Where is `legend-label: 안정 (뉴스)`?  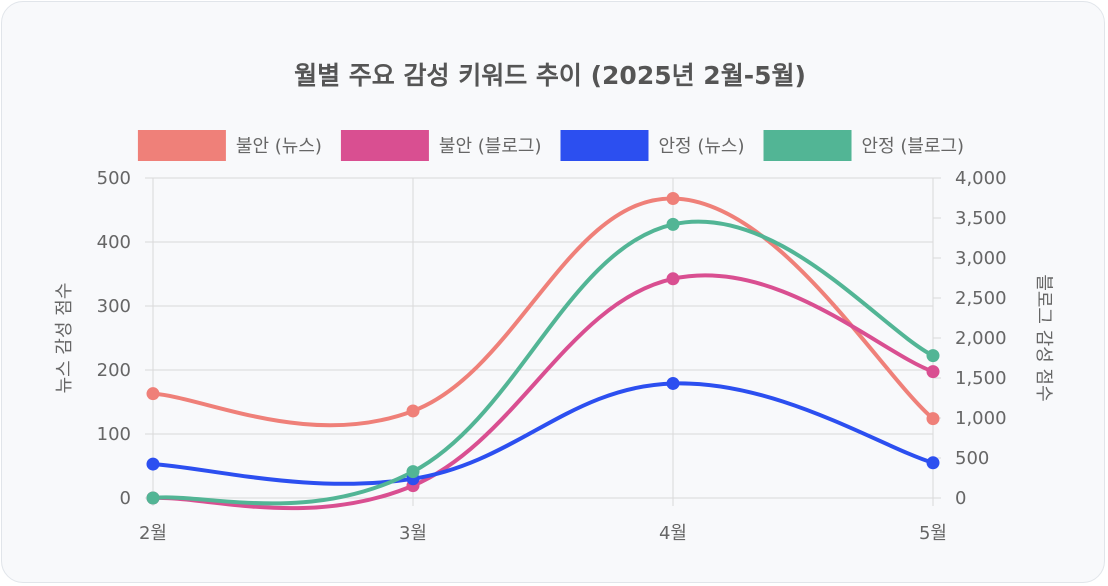 legend-label: 안정 (뉴스) is located at coordinates (702, 146).